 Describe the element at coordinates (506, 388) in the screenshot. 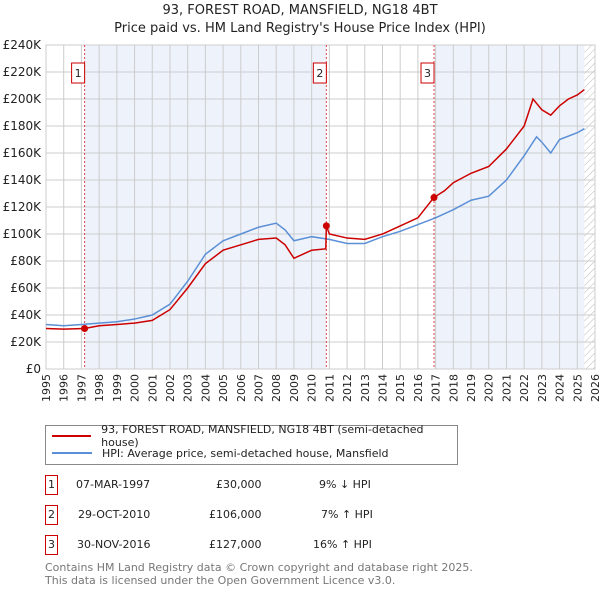

I see `x-tick-label: 2021` at that location.